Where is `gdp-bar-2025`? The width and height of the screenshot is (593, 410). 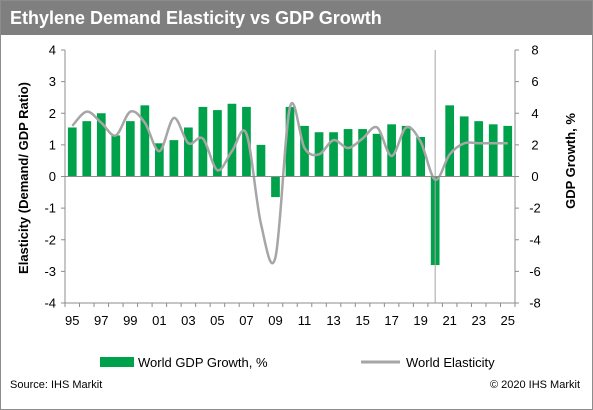
gdp-bar-2025 is located at coordinates (508, 151).